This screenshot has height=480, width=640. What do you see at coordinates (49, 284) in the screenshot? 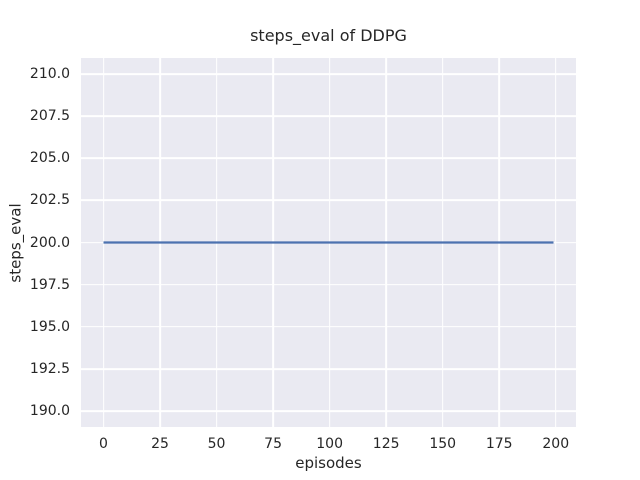
I see `y-tick-label: 197.5` at bounding box center [49, 284].